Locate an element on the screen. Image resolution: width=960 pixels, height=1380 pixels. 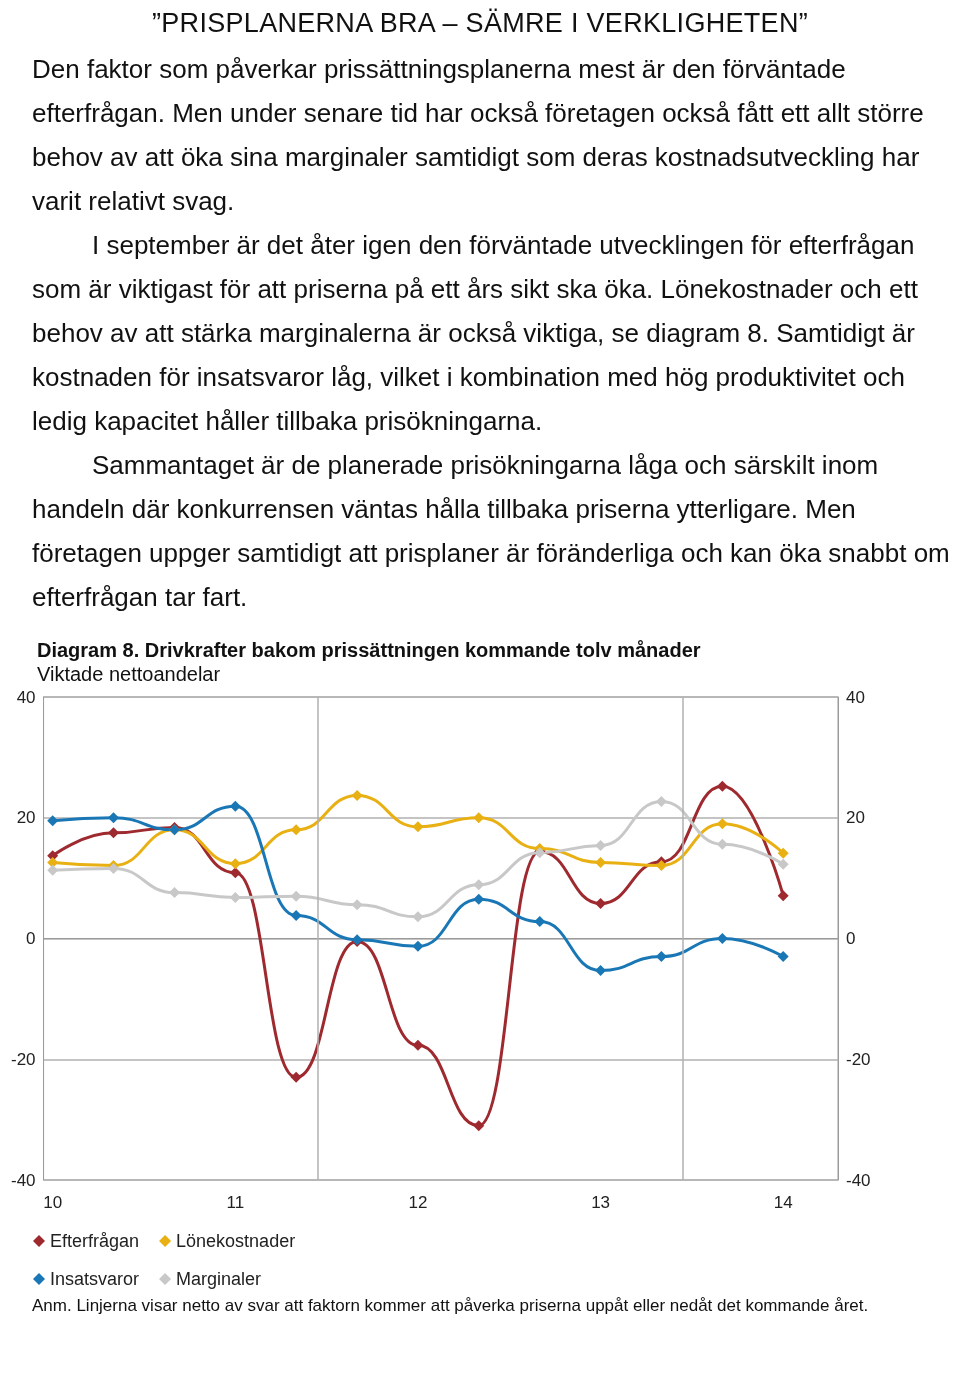
y2-tick-label: 40 is located at coordinates (855, 697).